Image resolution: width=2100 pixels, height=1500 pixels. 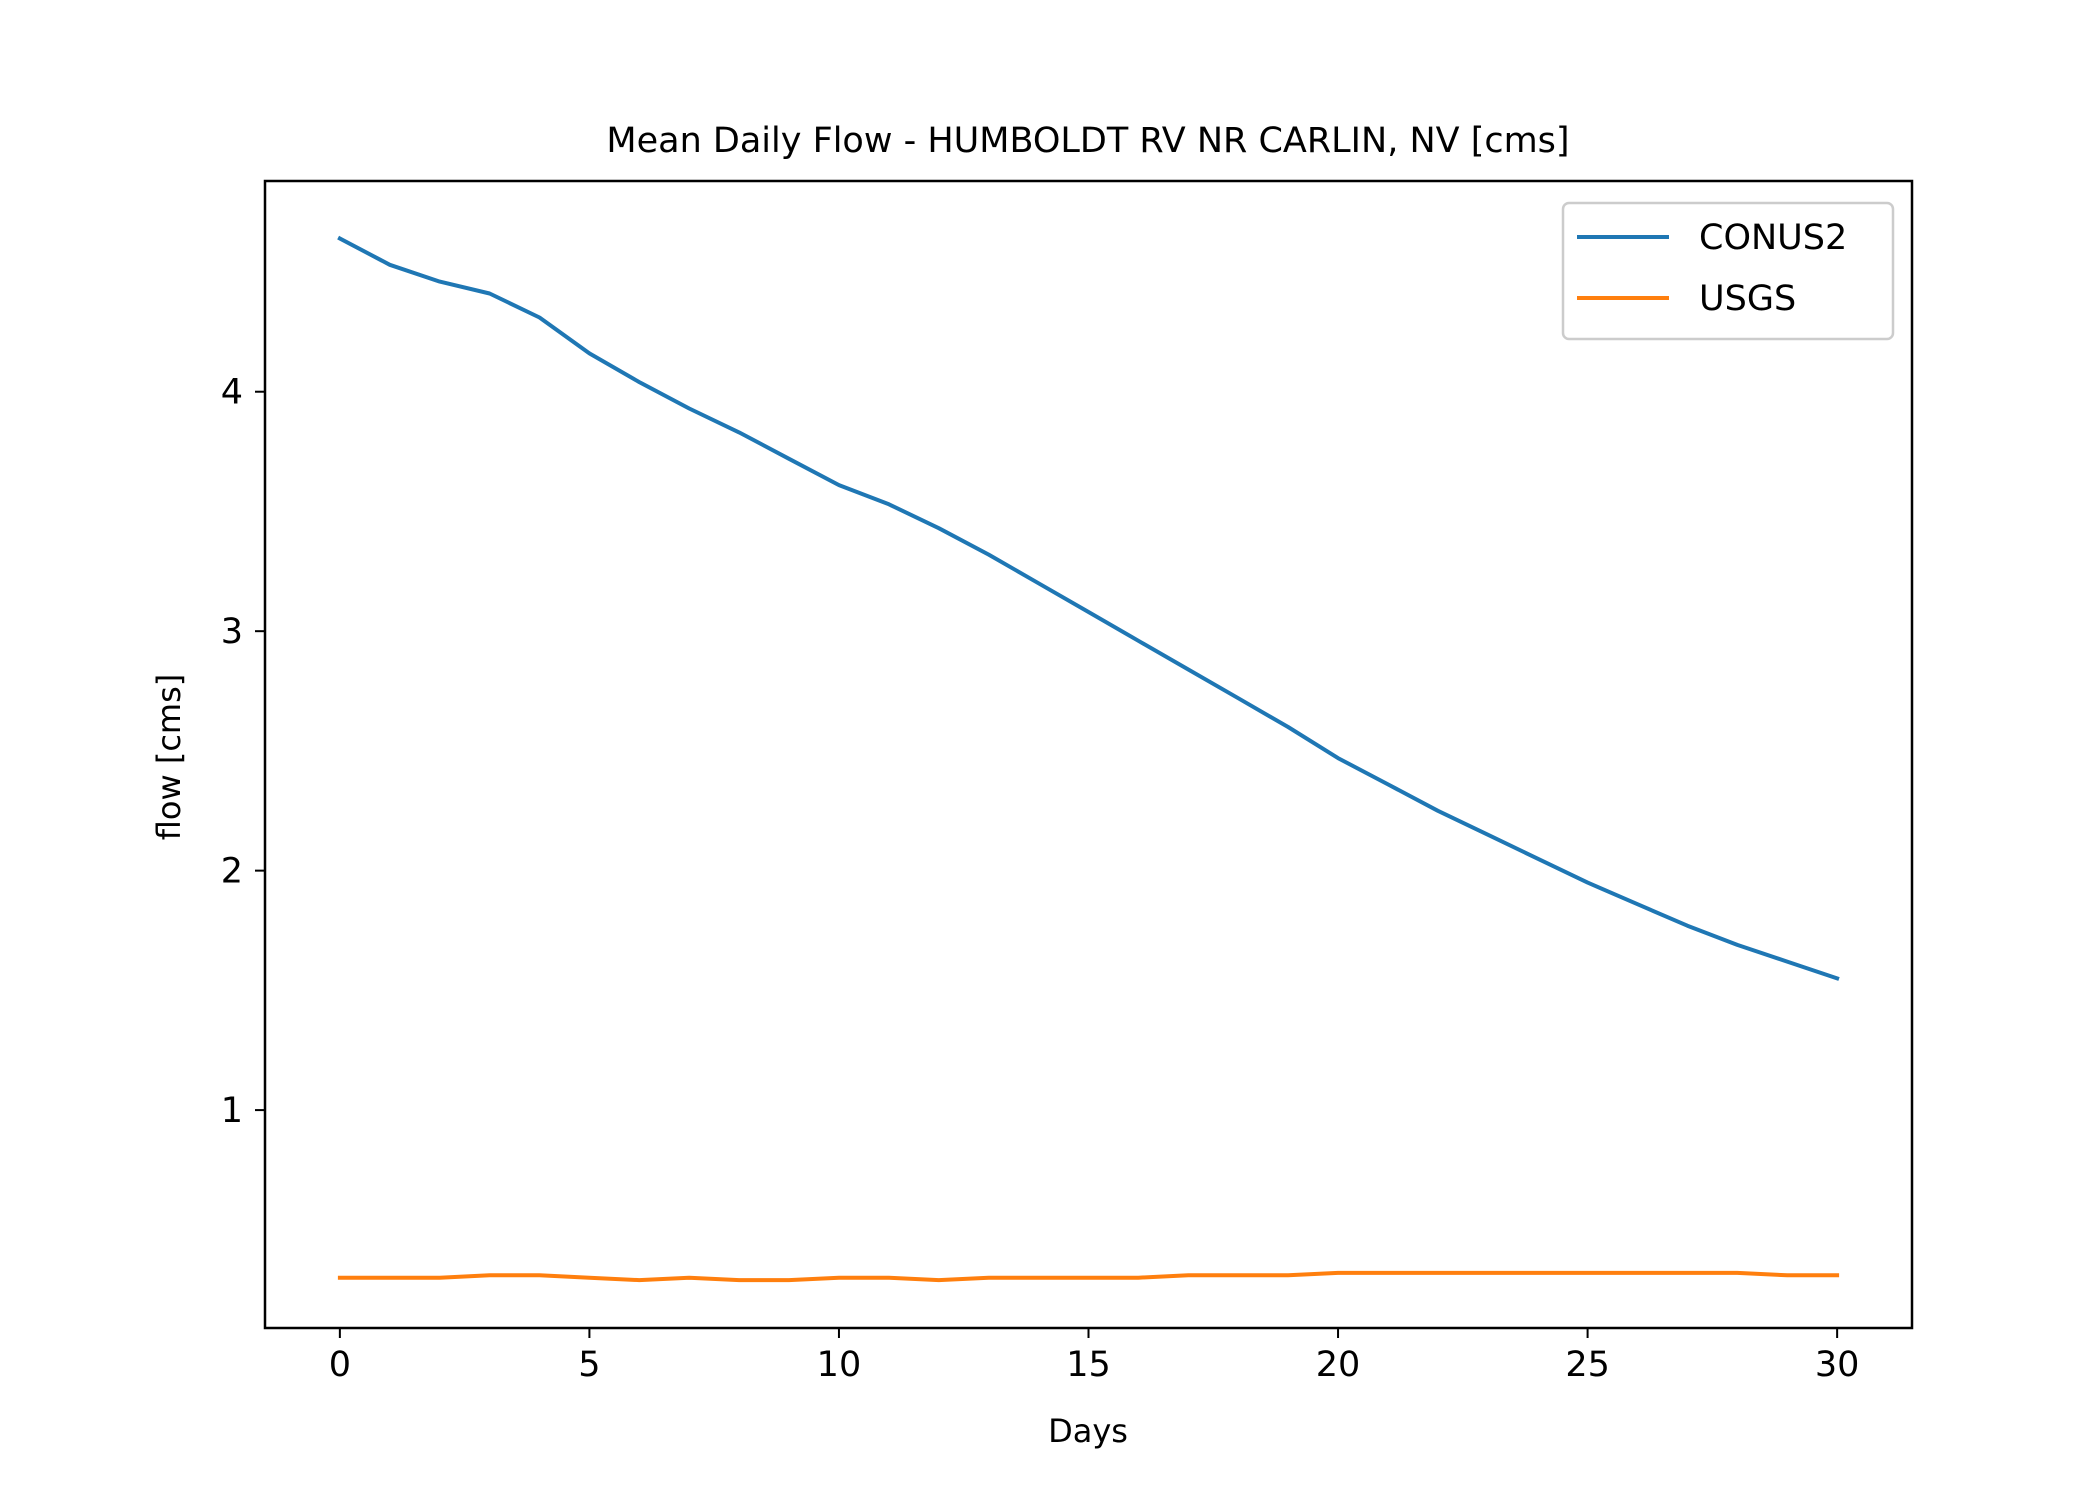 What do you see at coordinates (1338, 1365) in the screenshot?
I see `x-tick-label: 20` at bounding box center [1338, 1365].